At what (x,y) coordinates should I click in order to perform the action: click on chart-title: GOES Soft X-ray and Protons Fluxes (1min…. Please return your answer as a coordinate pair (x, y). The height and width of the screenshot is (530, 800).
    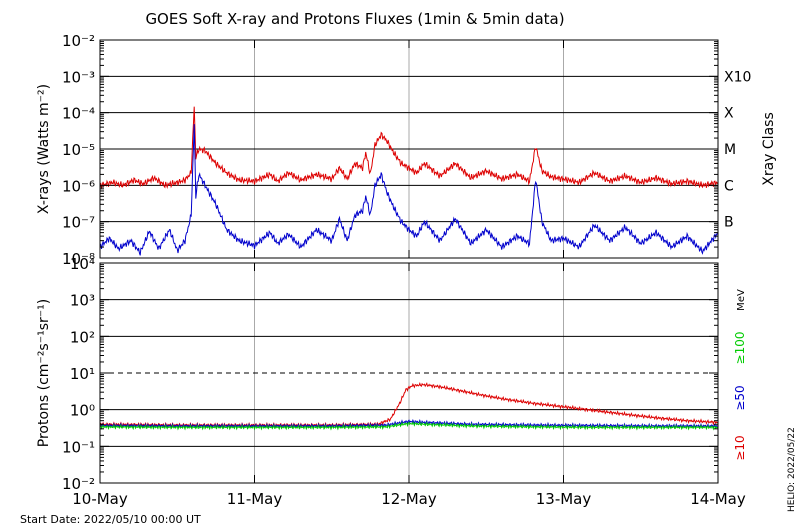
    Looking at the image, I should click on (354, 19).